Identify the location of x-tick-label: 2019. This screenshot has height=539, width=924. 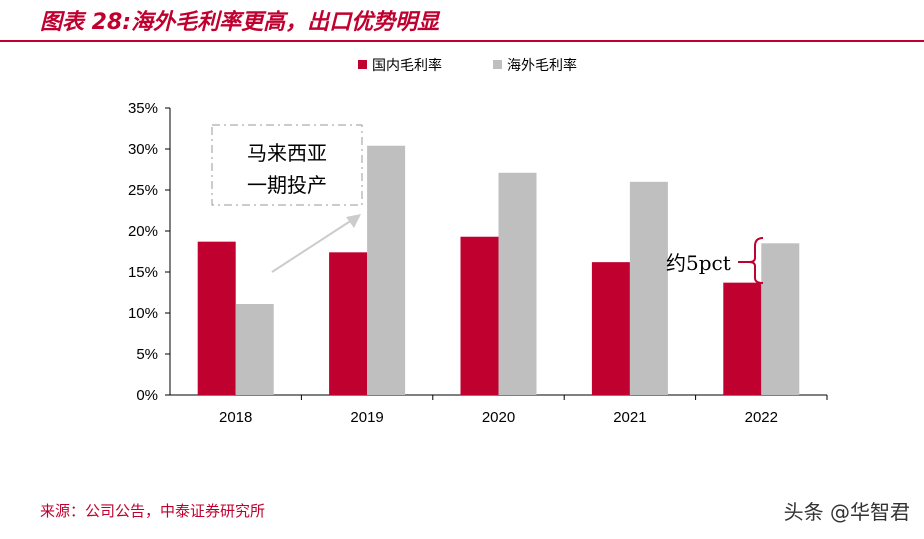
(366, 417).